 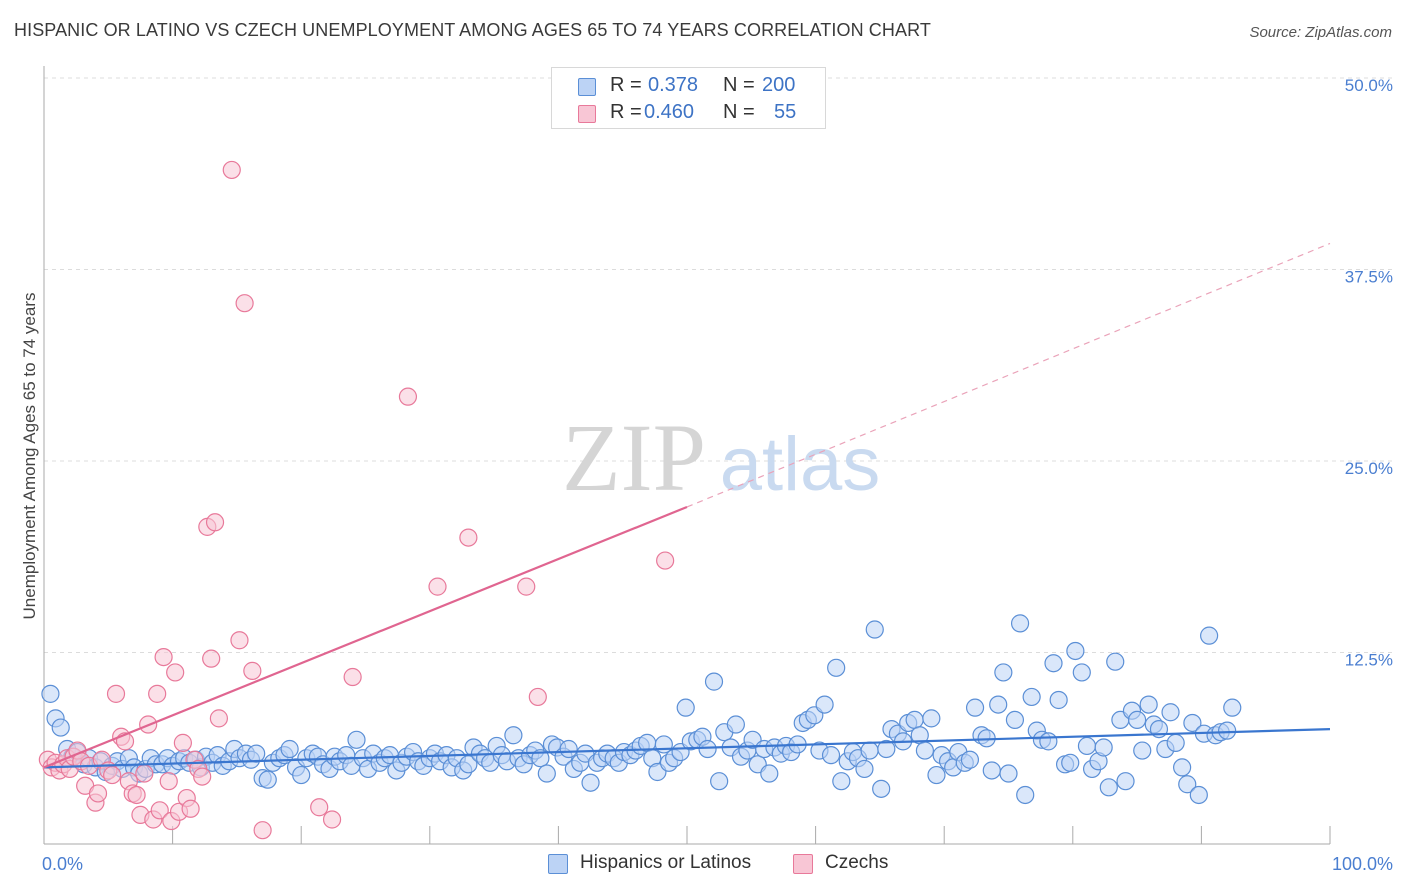 What do you see at coordinates (666, 862) in the screenshot?
I see `bottom-legend-label-hispanic: Hispanics or Latinos` at bounding box center [666, 862].